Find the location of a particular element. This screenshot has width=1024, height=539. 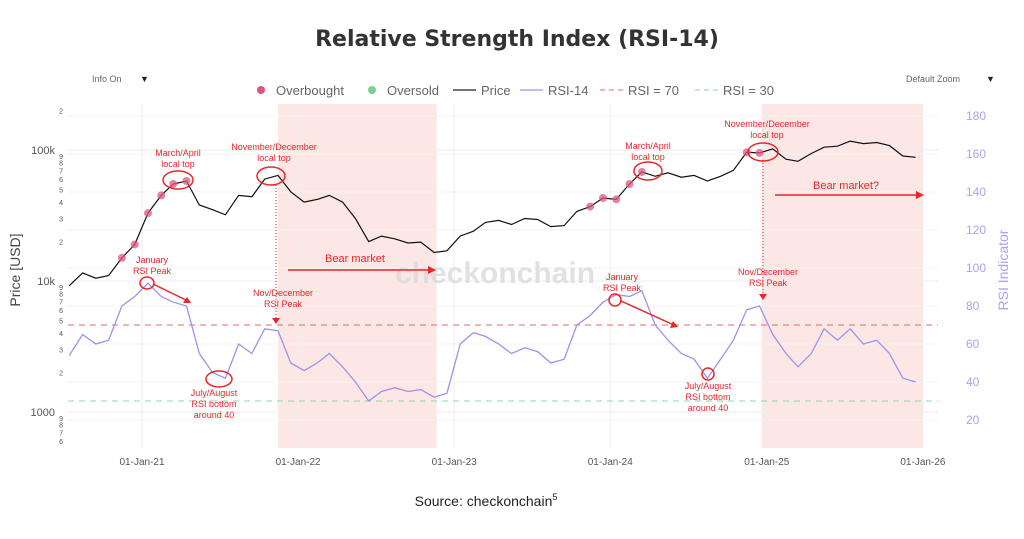

x-tick-label: 01-Jan-26 is located at coordinates (922, 462).